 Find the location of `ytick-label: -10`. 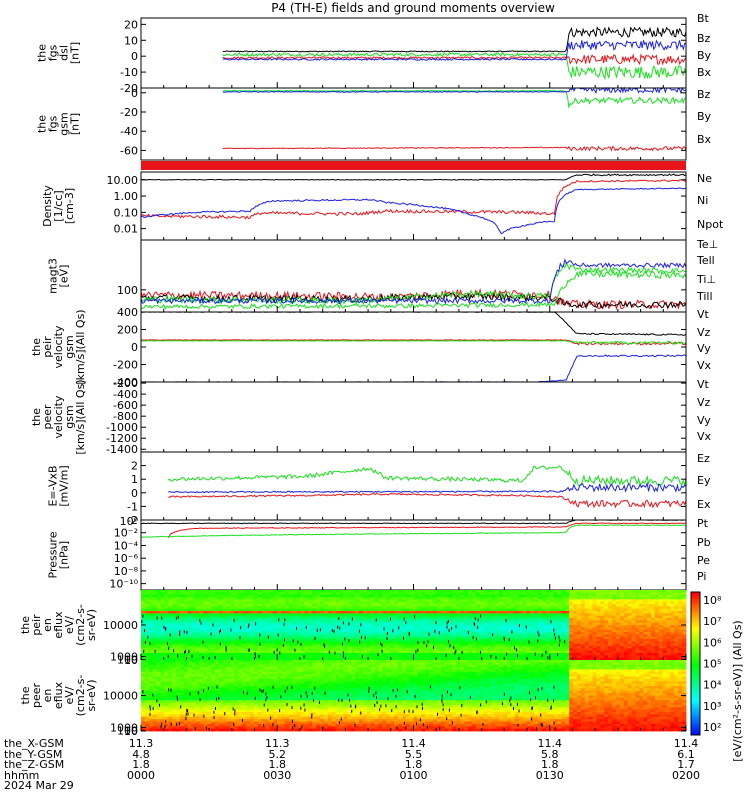

ytick-label: -10 is located at coordinates (129, 72).